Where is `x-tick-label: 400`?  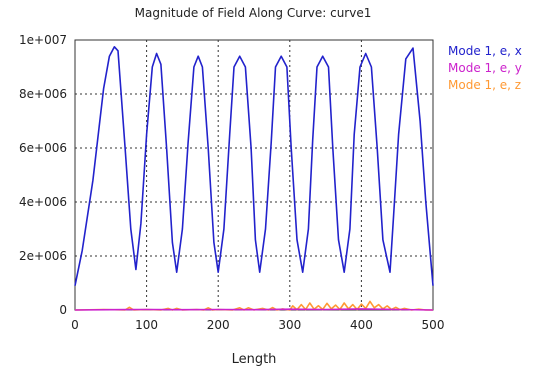 x-tick-label: 400 is located at coordinates (361, 325).